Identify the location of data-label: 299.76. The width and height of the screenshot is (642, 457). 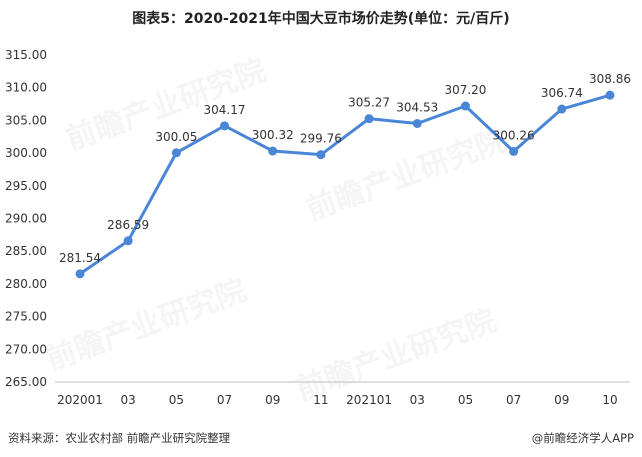
(321, 139).